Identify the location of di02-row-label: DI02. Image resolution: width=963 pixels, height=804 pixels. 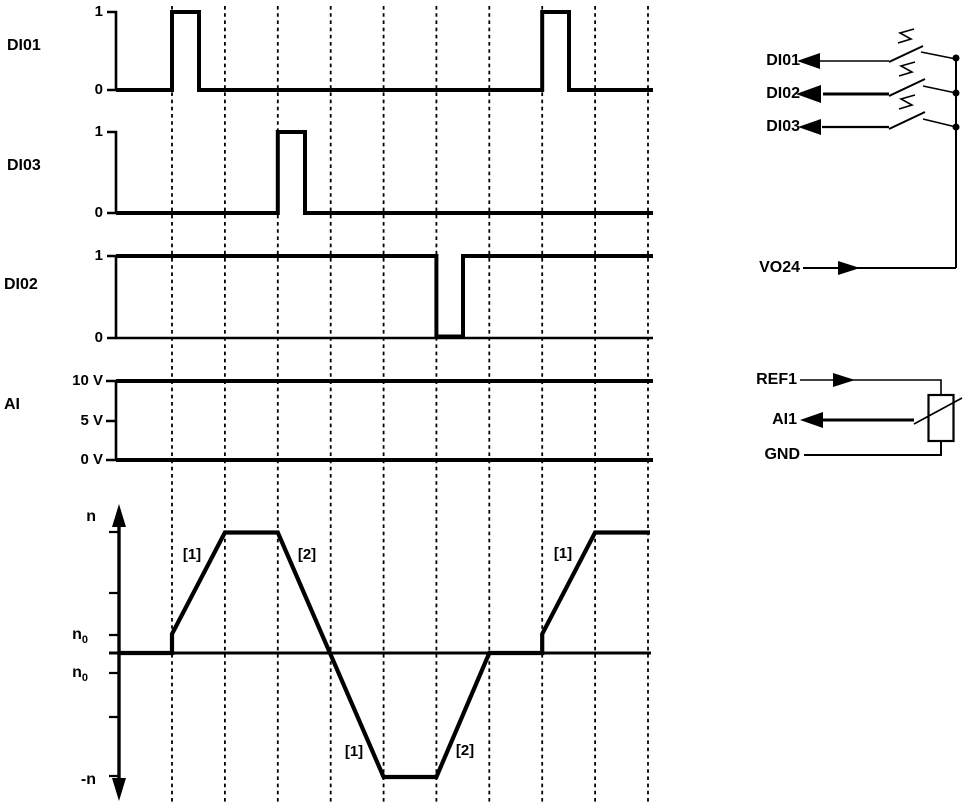
(21, 284).